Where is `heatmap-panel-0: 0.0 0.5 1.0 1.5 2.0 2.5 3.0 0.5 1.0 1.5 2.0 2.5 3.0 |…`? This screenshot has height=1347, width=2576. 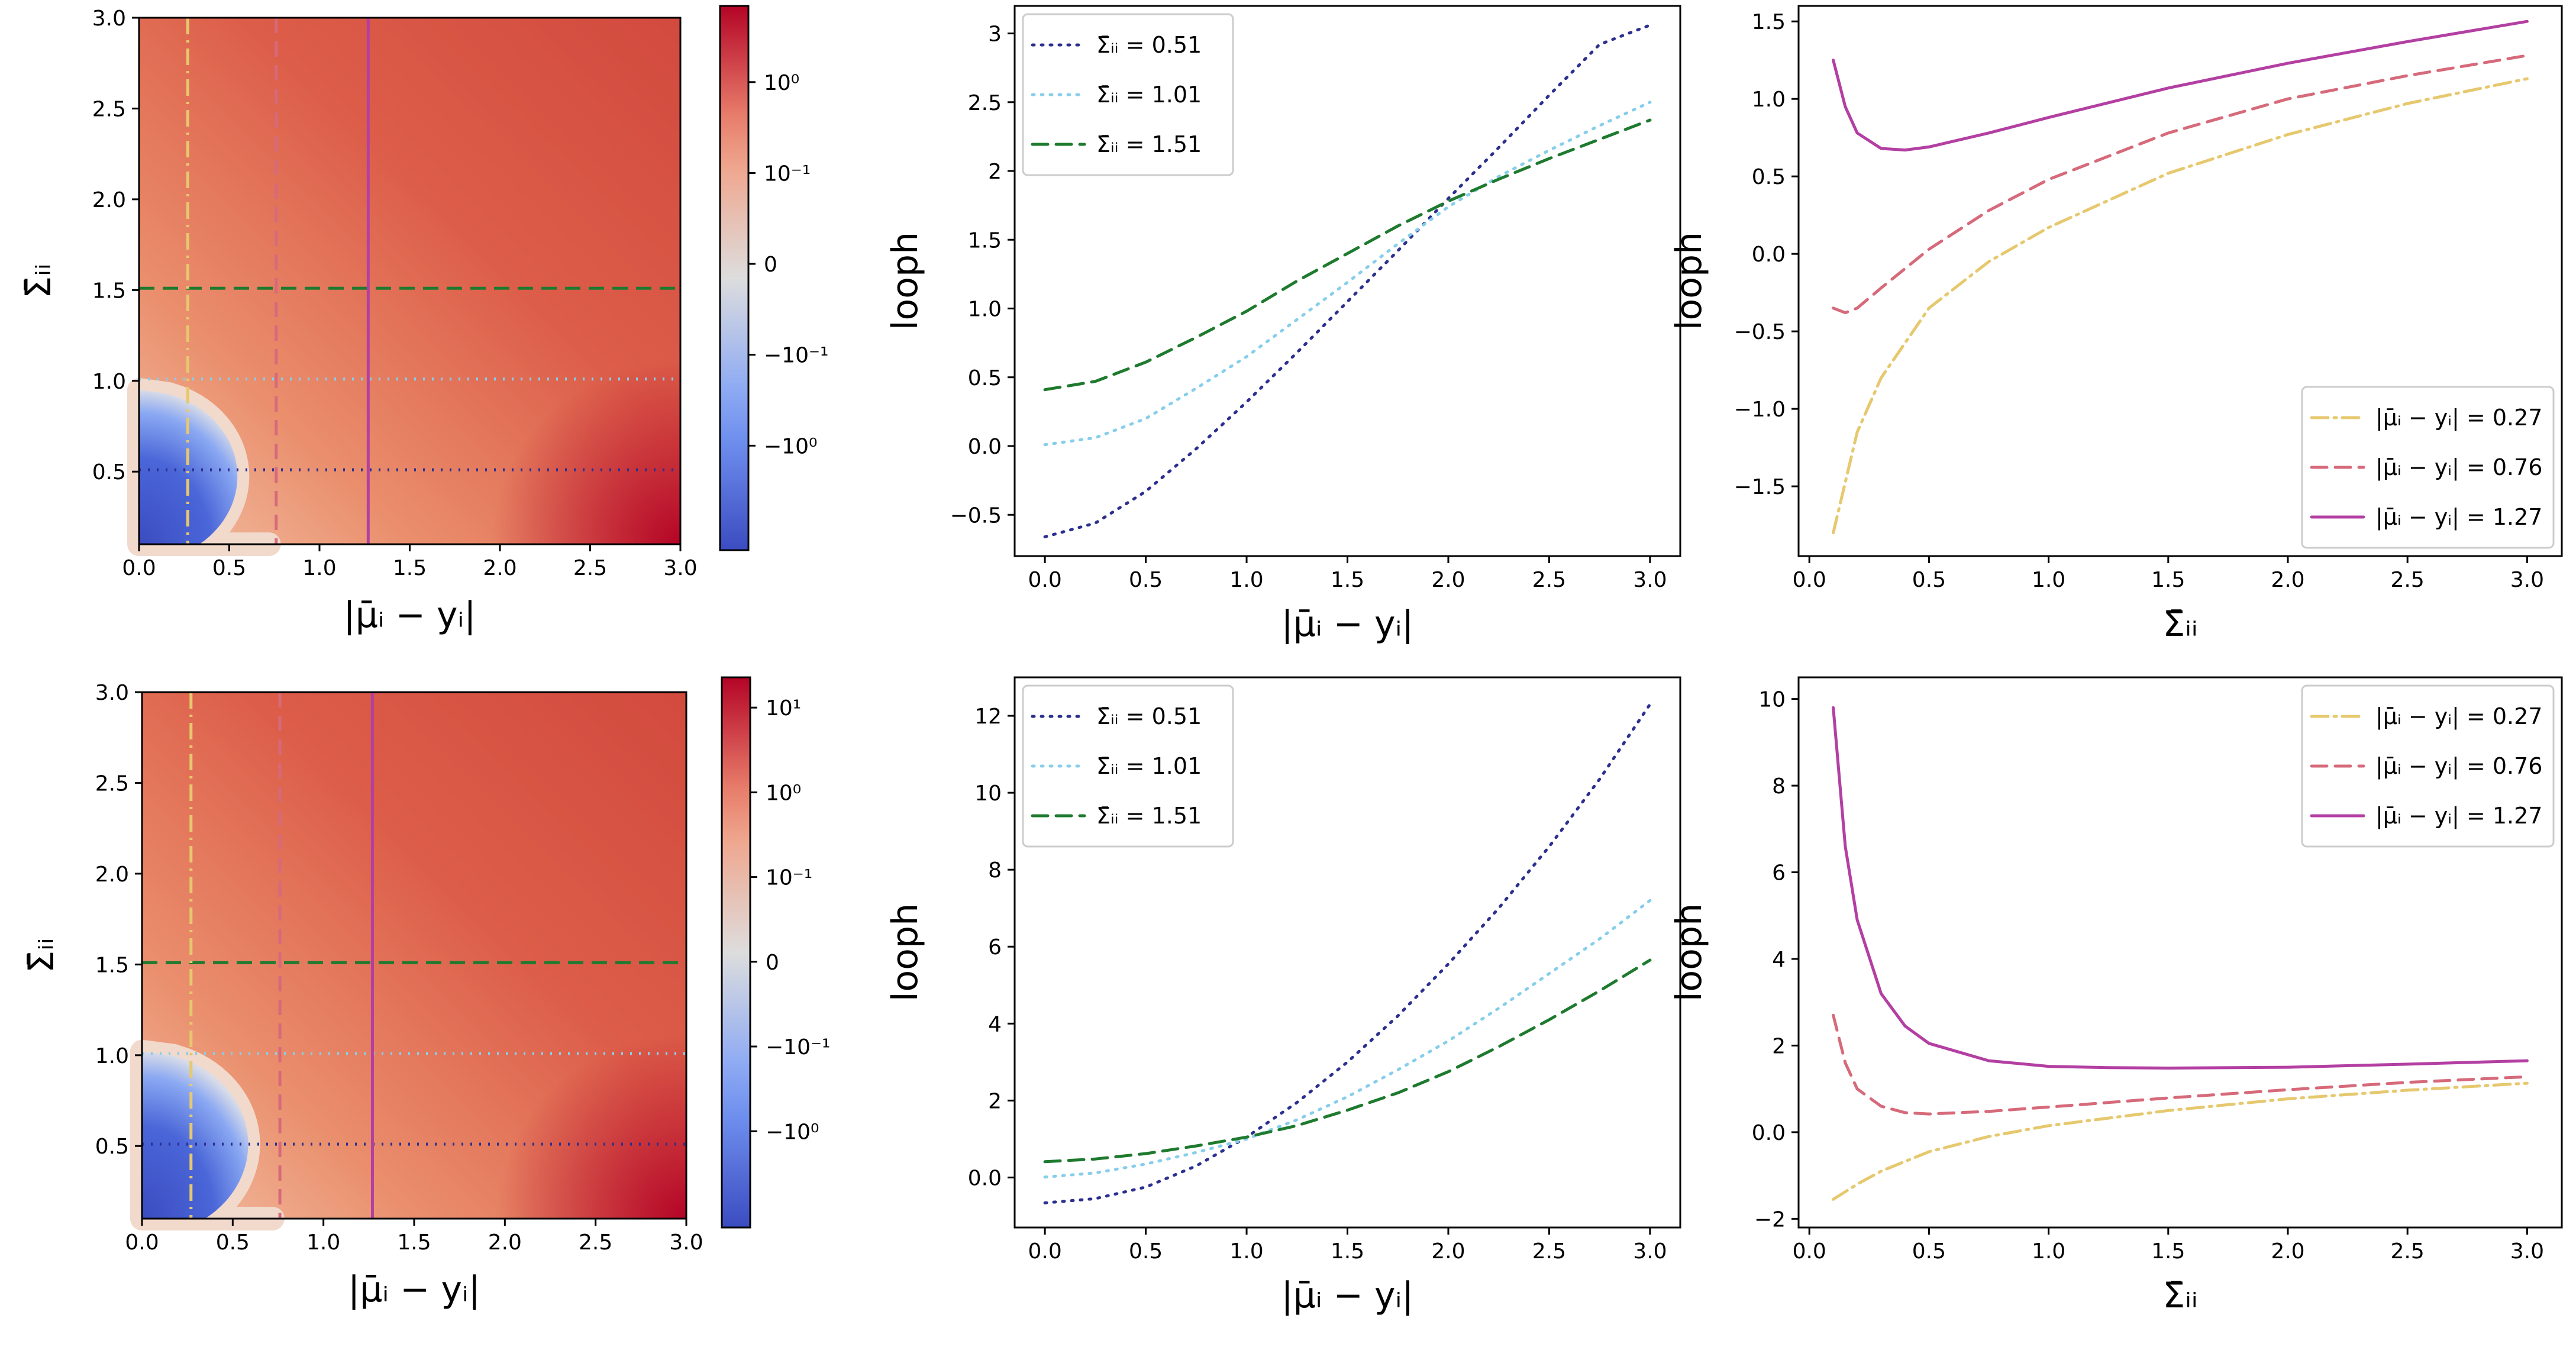 heatmap-panel-0: 0.0 0.5 1.0 1.5 2.0 2.5 3.0 0.5 1.0 1.5 2.0 2.5 3.0 |… is located at coordinates (358, 321).